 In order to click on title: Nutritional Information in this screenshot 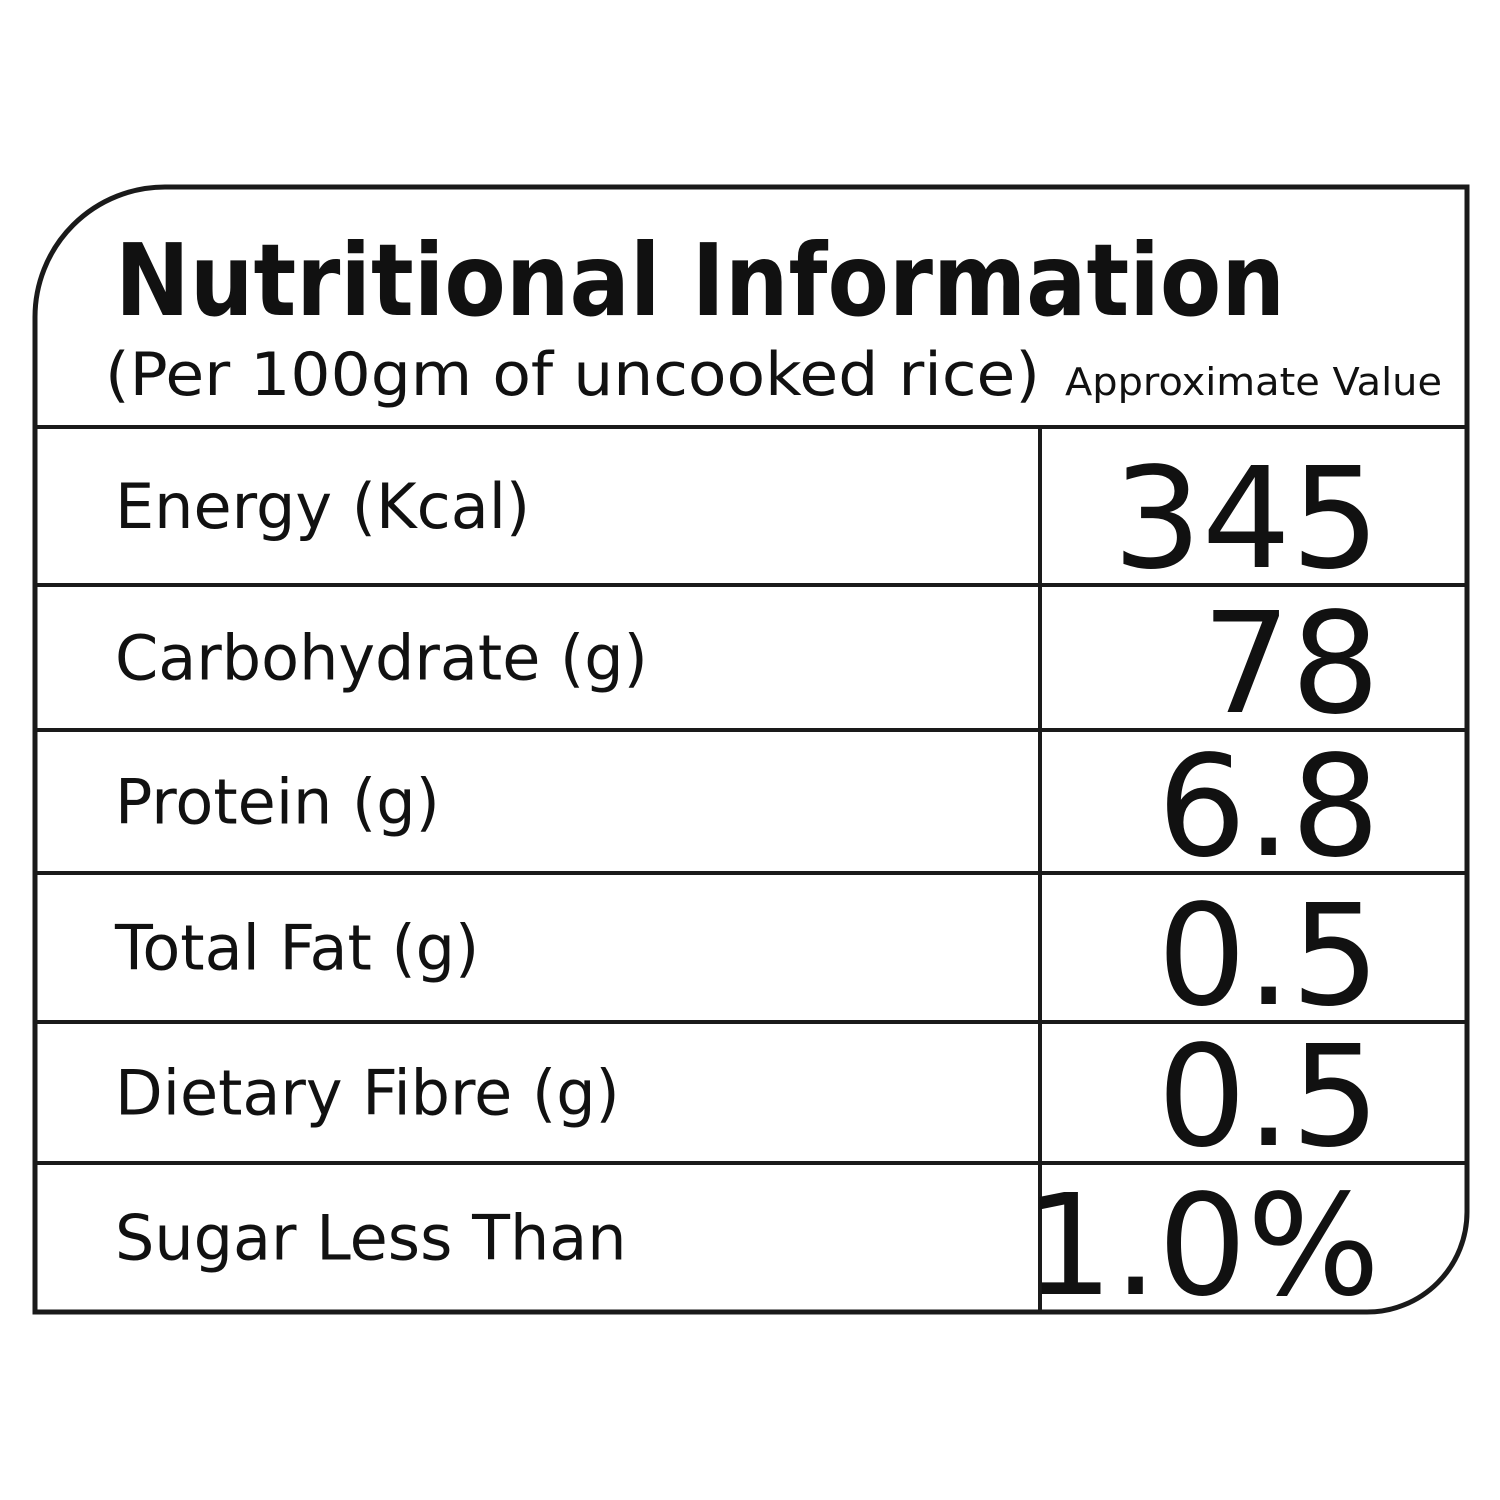, I will do `click(700, 280)`.